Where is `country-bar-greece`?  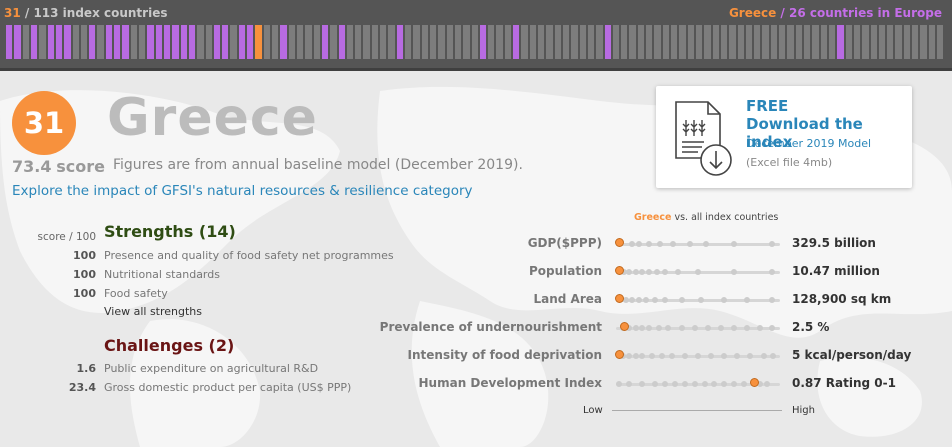 country-bar-greece is located at coordinates (258, 42).